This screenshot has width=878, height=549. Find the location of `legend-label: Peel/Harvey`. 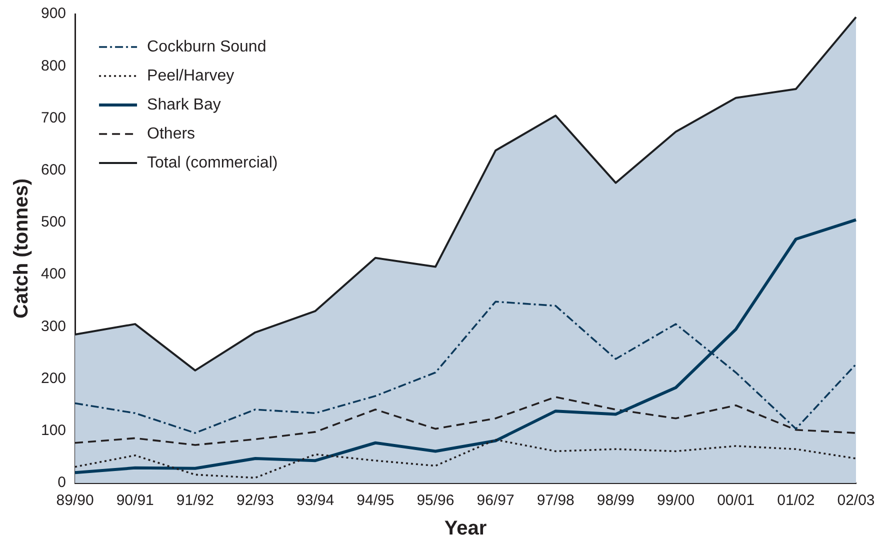

legend-label: Peel/Harvey is located at coordinates (190, 75).